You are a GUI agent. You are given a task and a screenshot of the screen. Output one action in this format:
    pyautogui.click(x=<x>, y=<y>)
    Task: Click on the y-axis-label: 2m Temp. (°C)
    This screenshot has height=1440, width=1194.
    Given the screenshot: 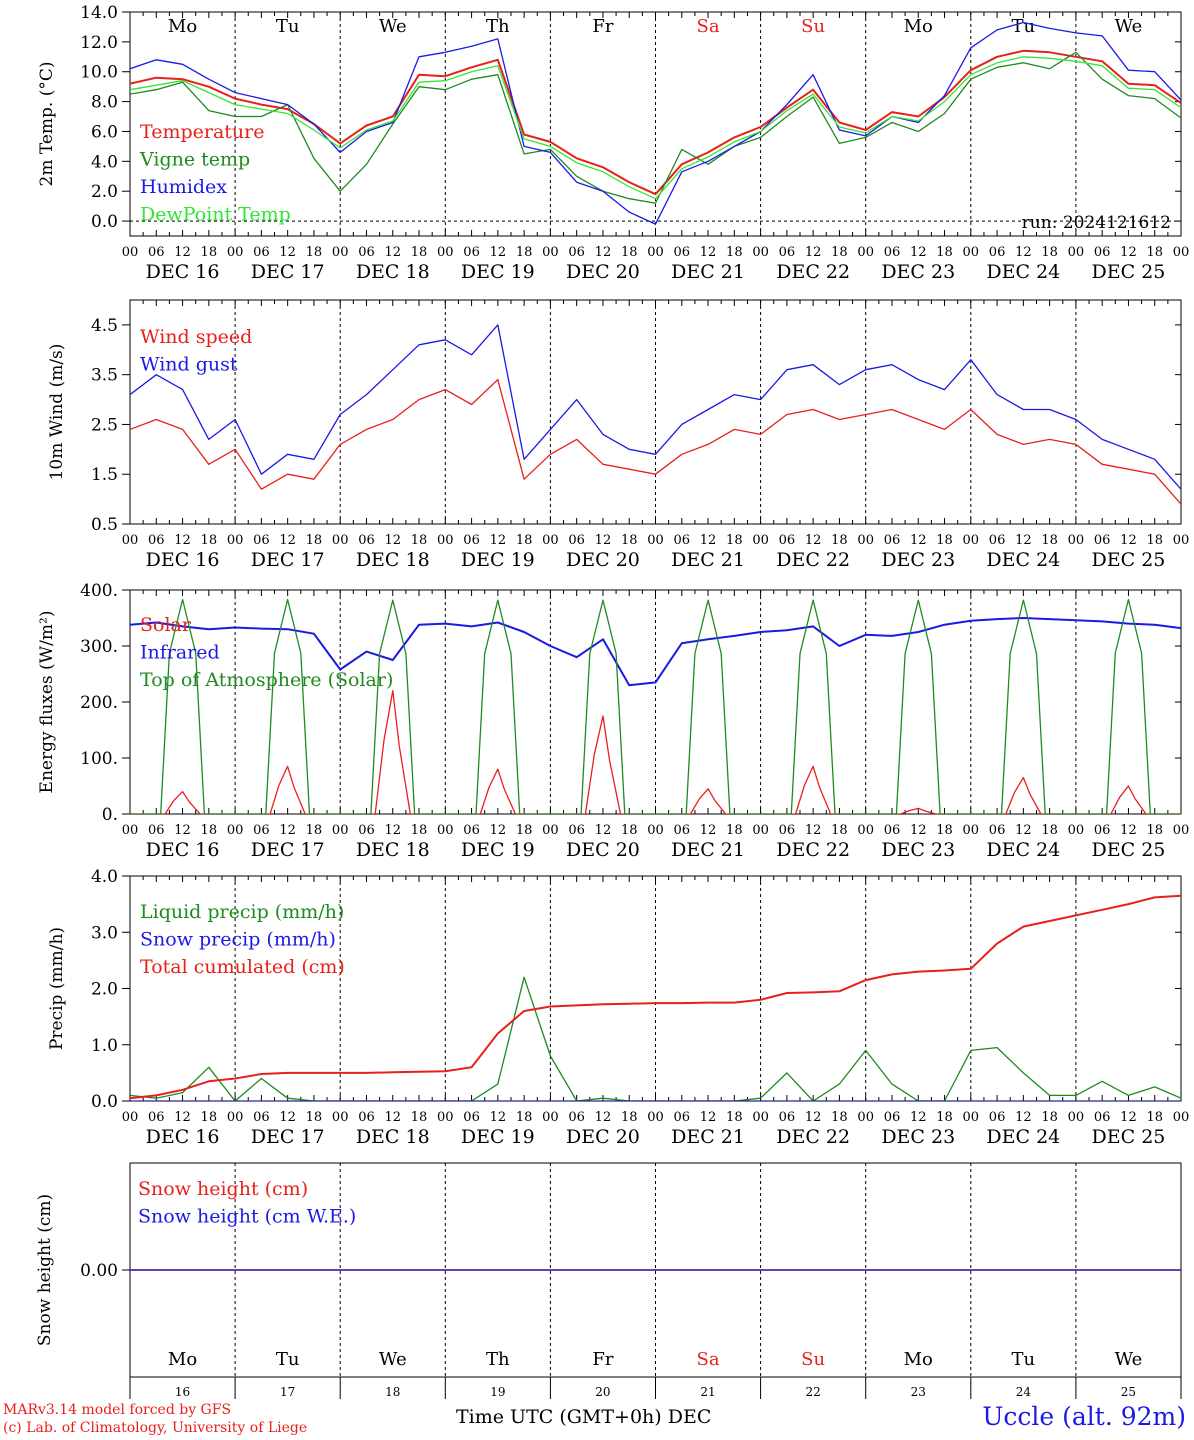 What is the action you would take?
    pyautogui.click(x=47, y=123)
    